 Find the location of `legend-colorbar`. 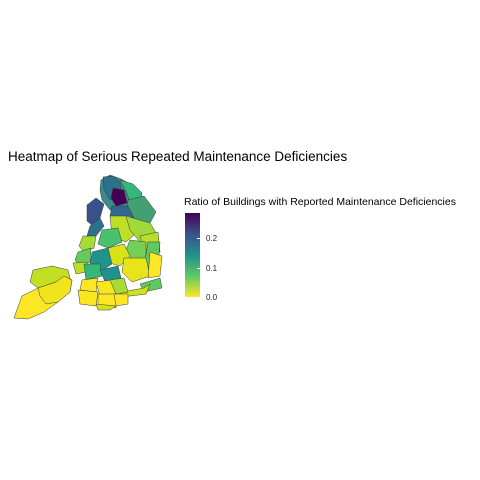

legend-colorbar is located at coordinates (192, 255).